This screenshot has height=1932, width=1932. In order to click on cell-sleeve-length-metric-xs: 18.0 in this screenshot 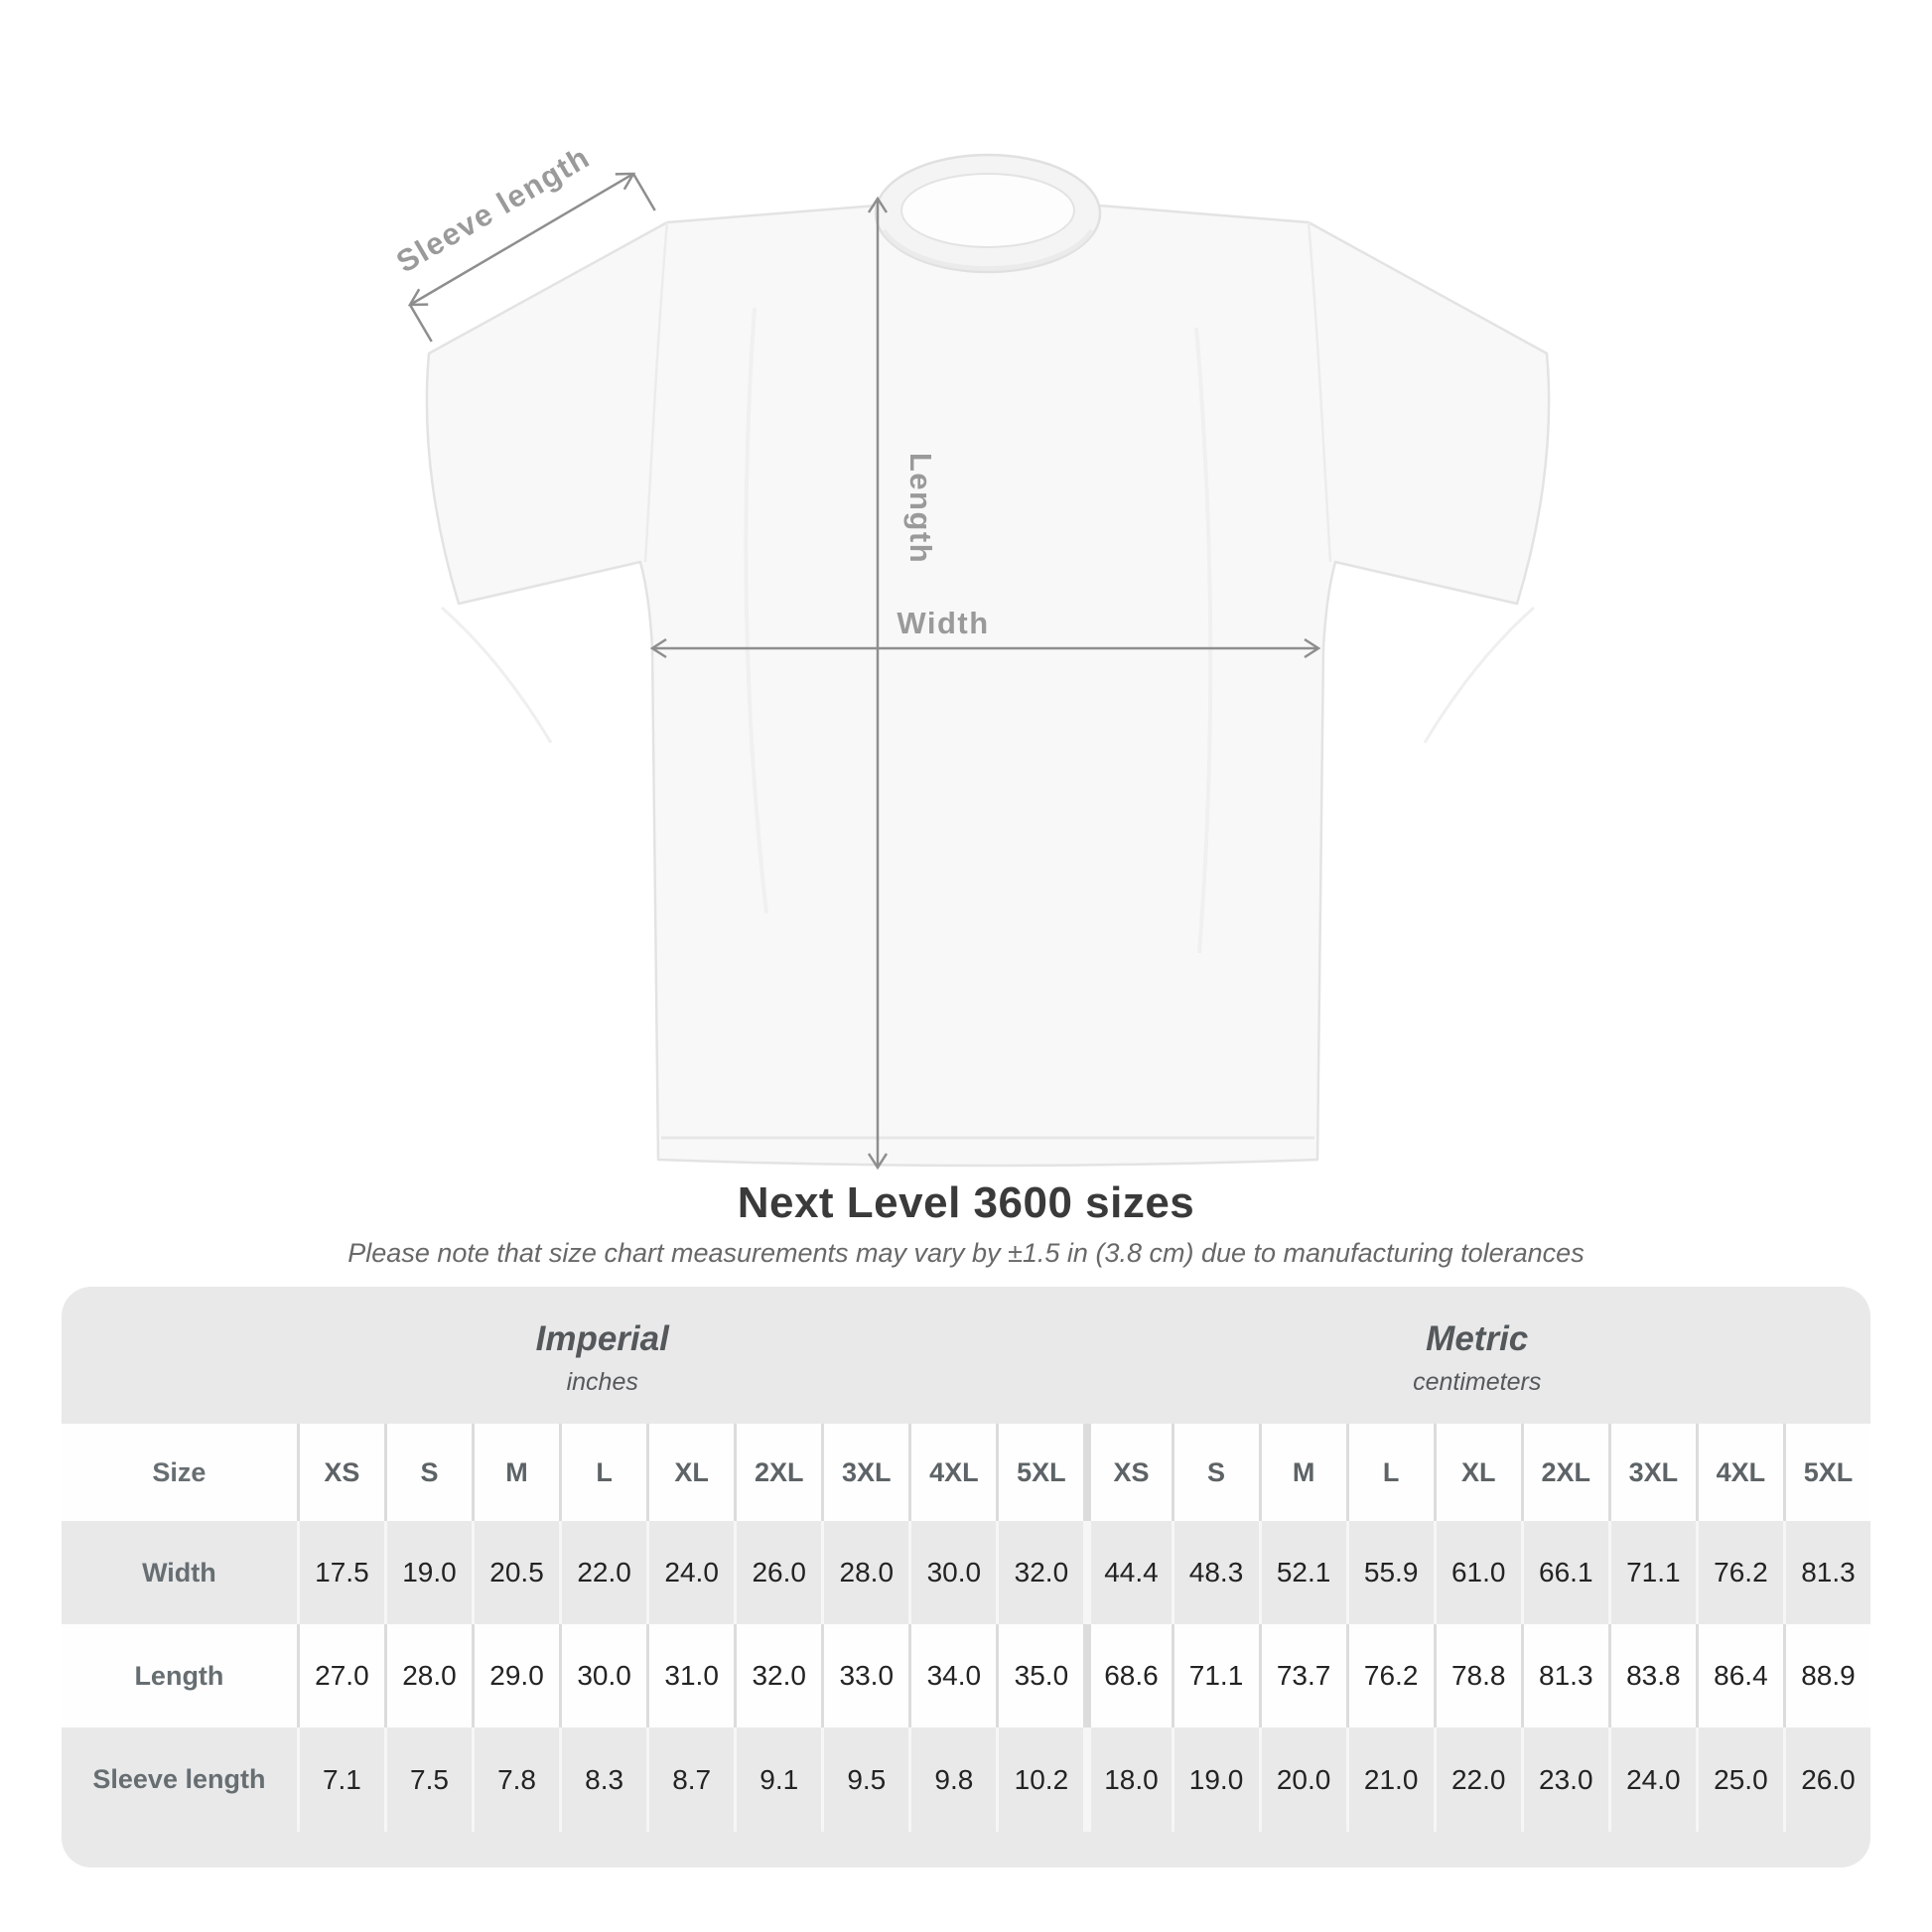, I will do `click(1127, 1780)`.